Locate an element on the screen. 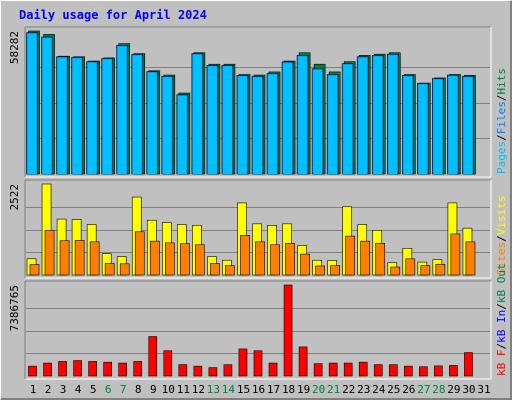 The width and height of the screenshot is (512, 400). legend-hits-files-pages: Pages/Files/Hits is located at coordinates (501, 121).